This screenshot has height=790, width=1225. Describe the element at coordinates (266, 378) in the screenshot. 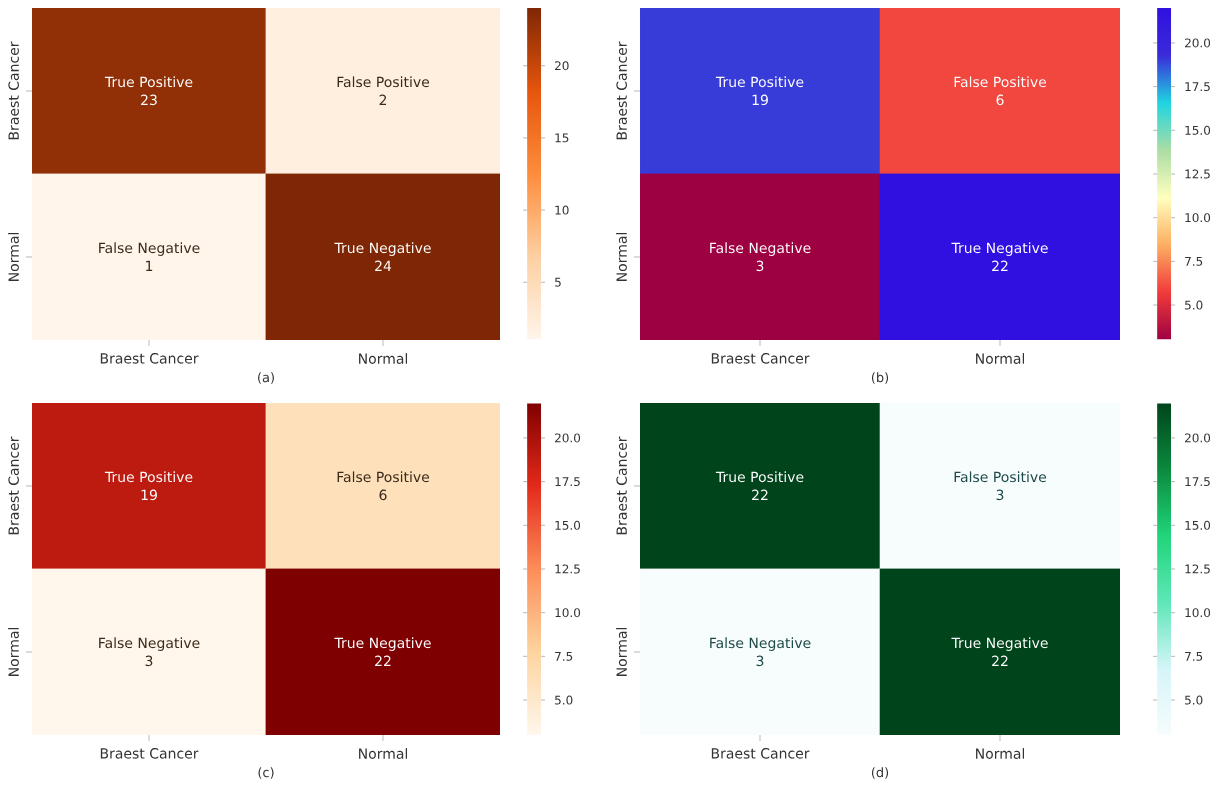

I see `text: (a)` at that location.